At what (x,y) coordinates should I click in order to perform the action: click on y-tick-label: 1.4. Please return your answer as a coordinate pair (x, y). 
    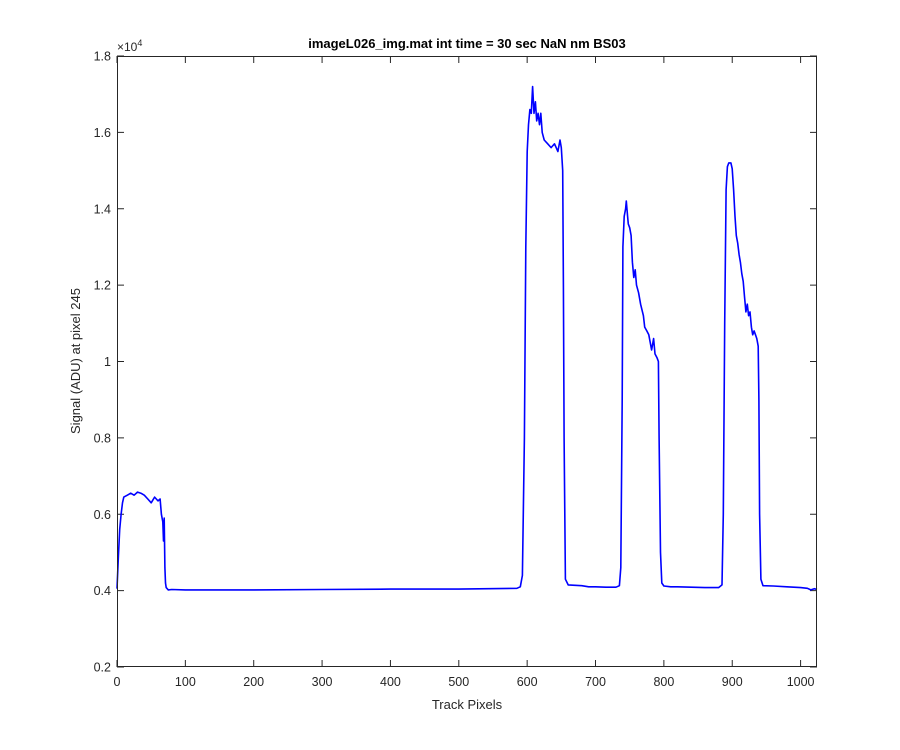
    Looking at the image, I should click on (102, 209).